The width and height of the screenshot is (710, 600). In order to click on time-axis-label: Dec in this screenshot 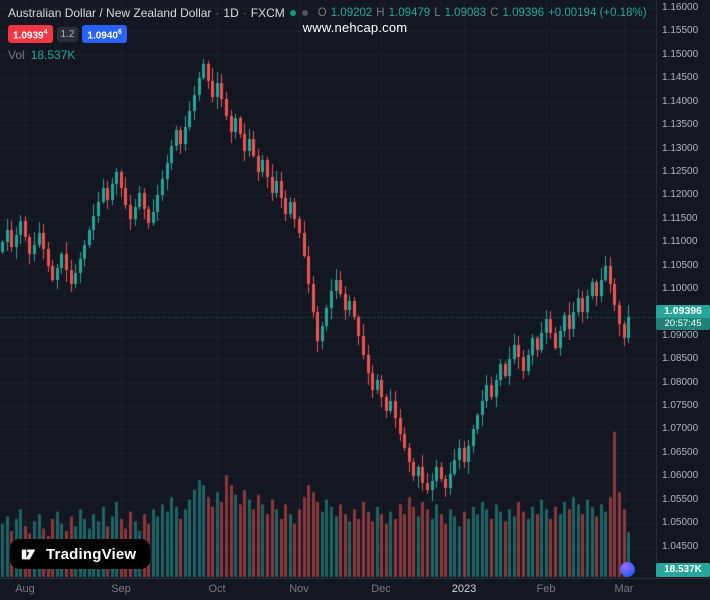, I will do `click(381, 589)`.